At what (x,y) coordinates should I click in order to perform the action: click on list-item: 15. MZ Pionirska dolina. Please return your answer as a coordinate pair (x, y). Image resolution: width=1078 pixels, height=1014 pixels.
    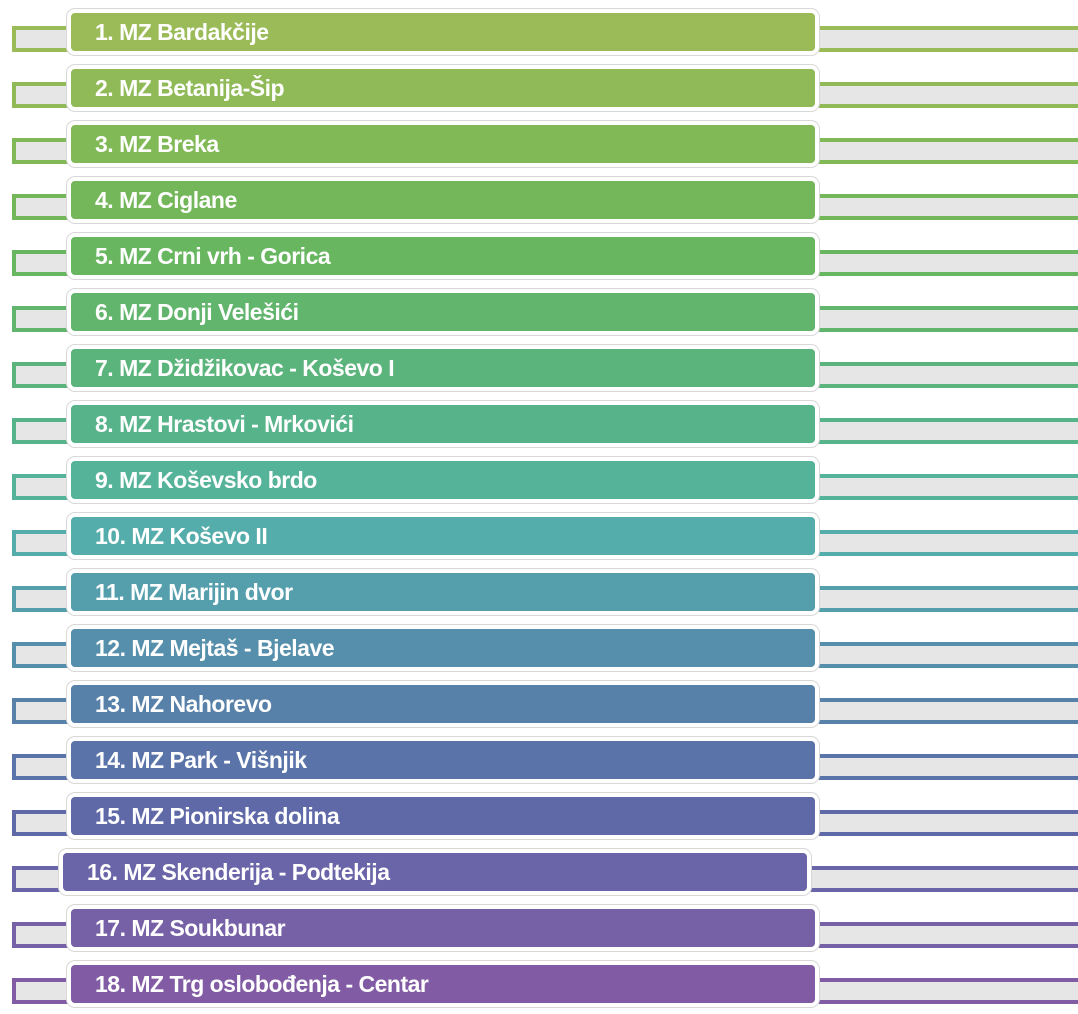
    Looking at the image, I should click on (539, 818).